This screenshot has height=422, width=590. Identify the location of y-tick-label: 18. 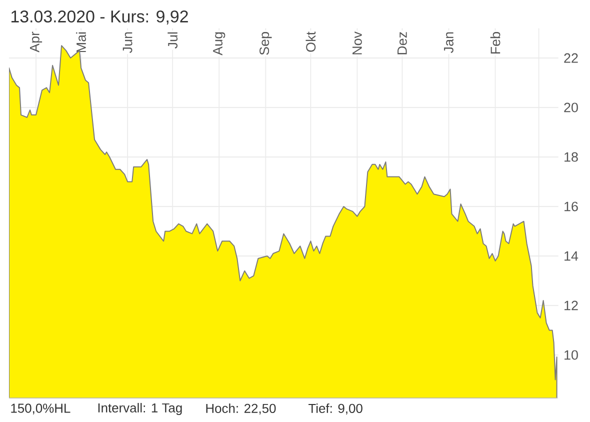
(571, 157).